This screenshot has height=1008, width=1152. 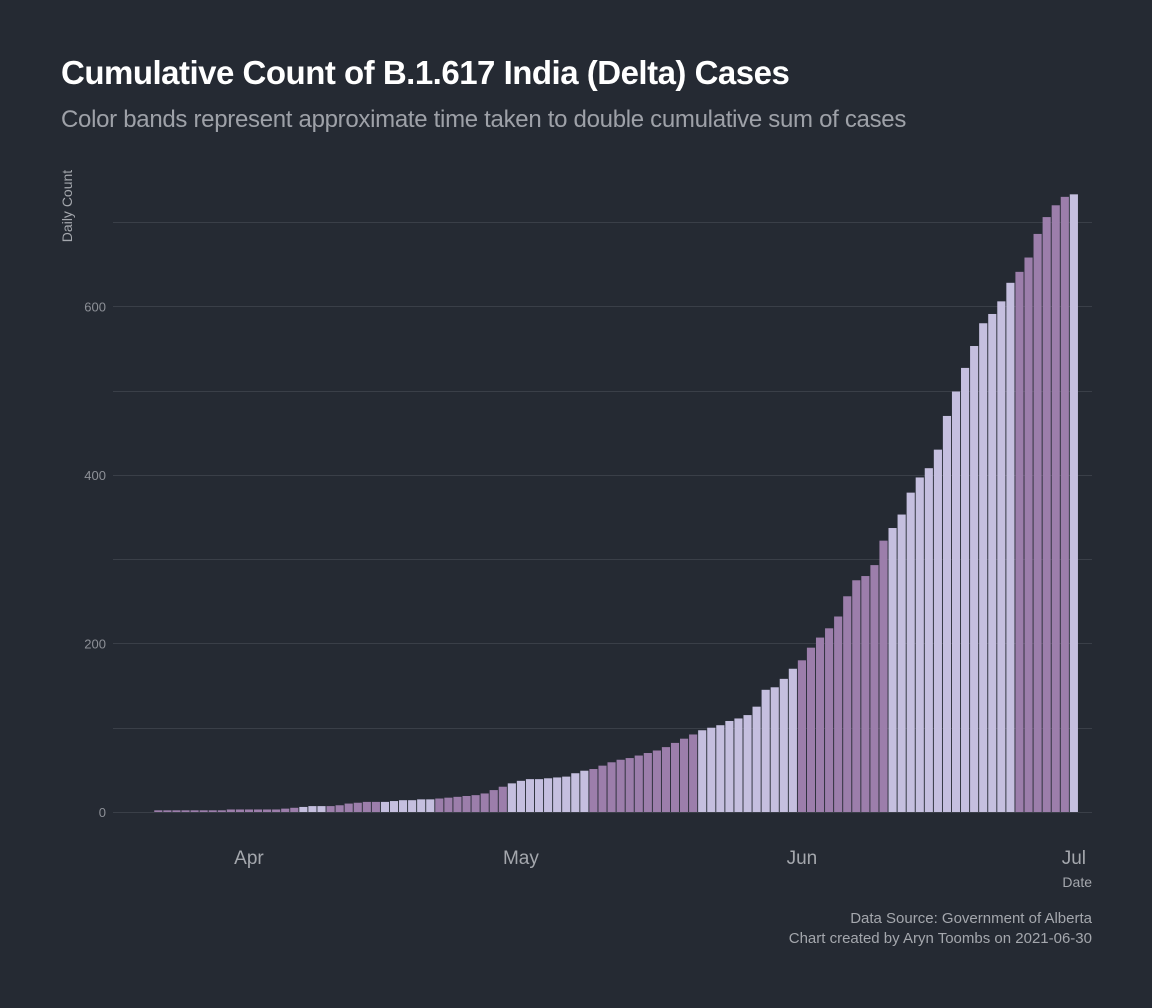 What do you see at coordinates (660, 858) in the screenshot?
I see `x-axis-ticks: Apr May Jun Jul` at bounding box center [660, 858].